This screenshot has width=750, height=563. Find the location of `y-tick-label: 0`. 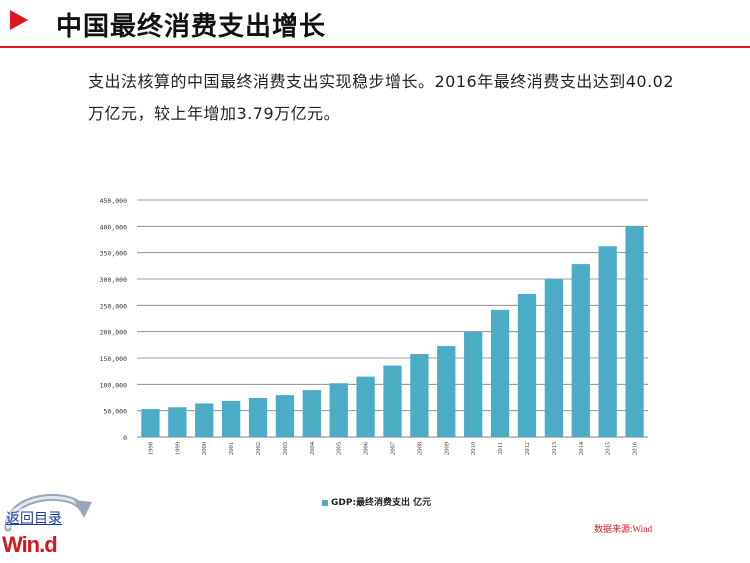

y-tick-label: 0 is located at coordinates (125, 438).